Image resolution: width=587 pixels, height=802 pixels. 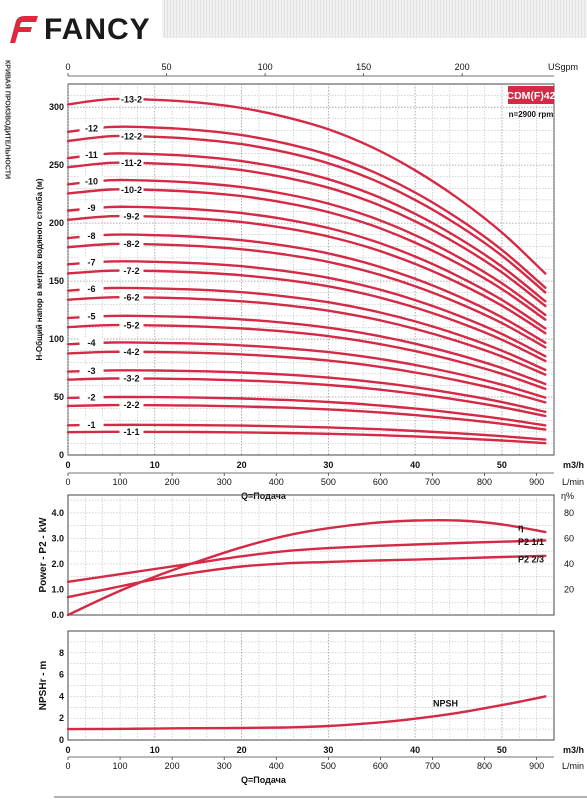 What do you see at coordinates (131, 216) in the screenshot?
I see `head-curve-label: -9-2` at bounding box center [131, 216].